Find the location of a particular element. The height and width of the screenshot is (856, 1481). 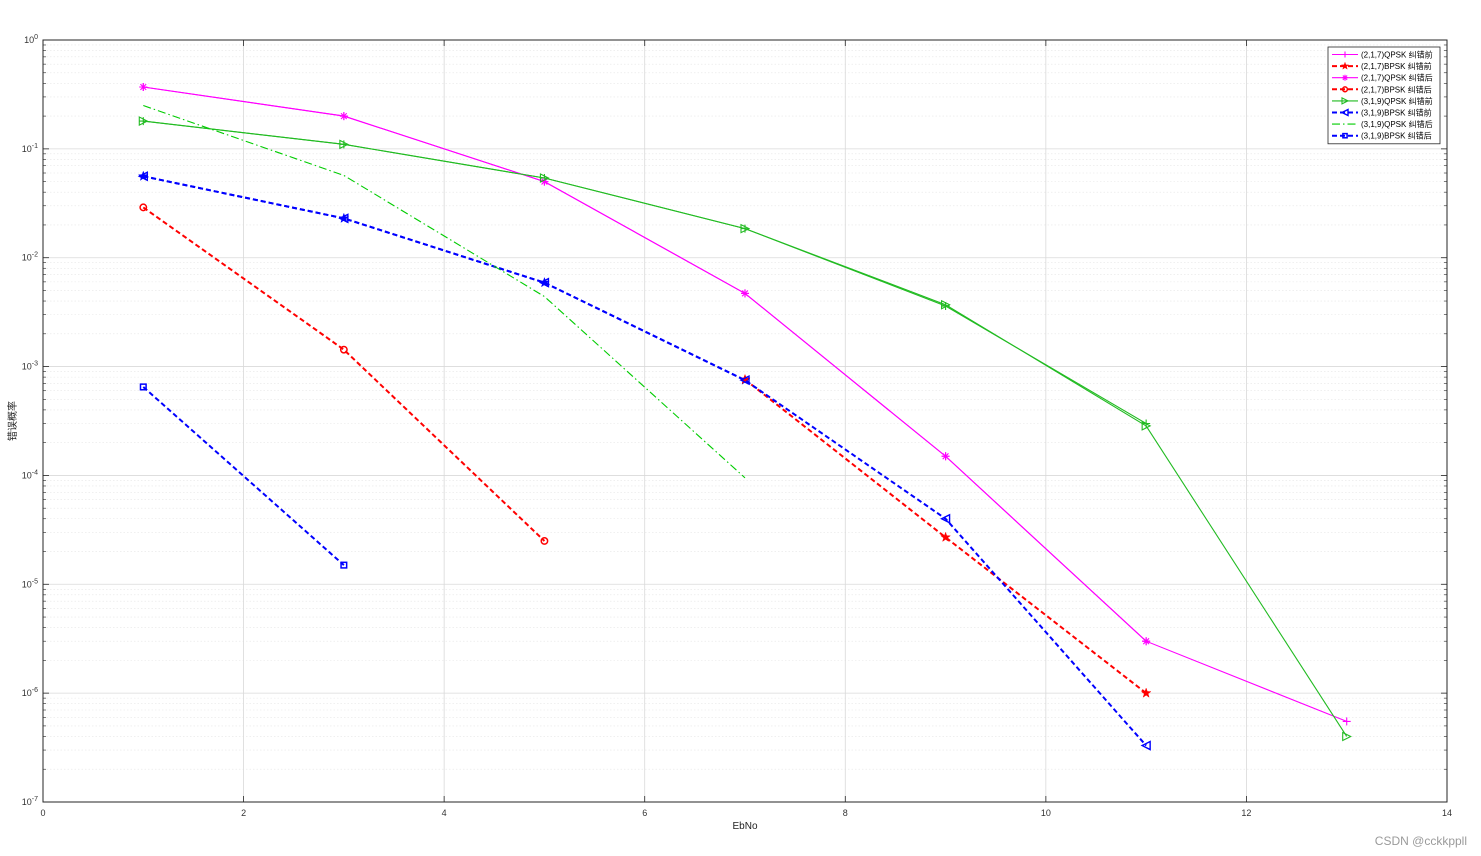

legend-label: (3,1,9)BPSK 纠错前 is located at coordinates (1396, 113).